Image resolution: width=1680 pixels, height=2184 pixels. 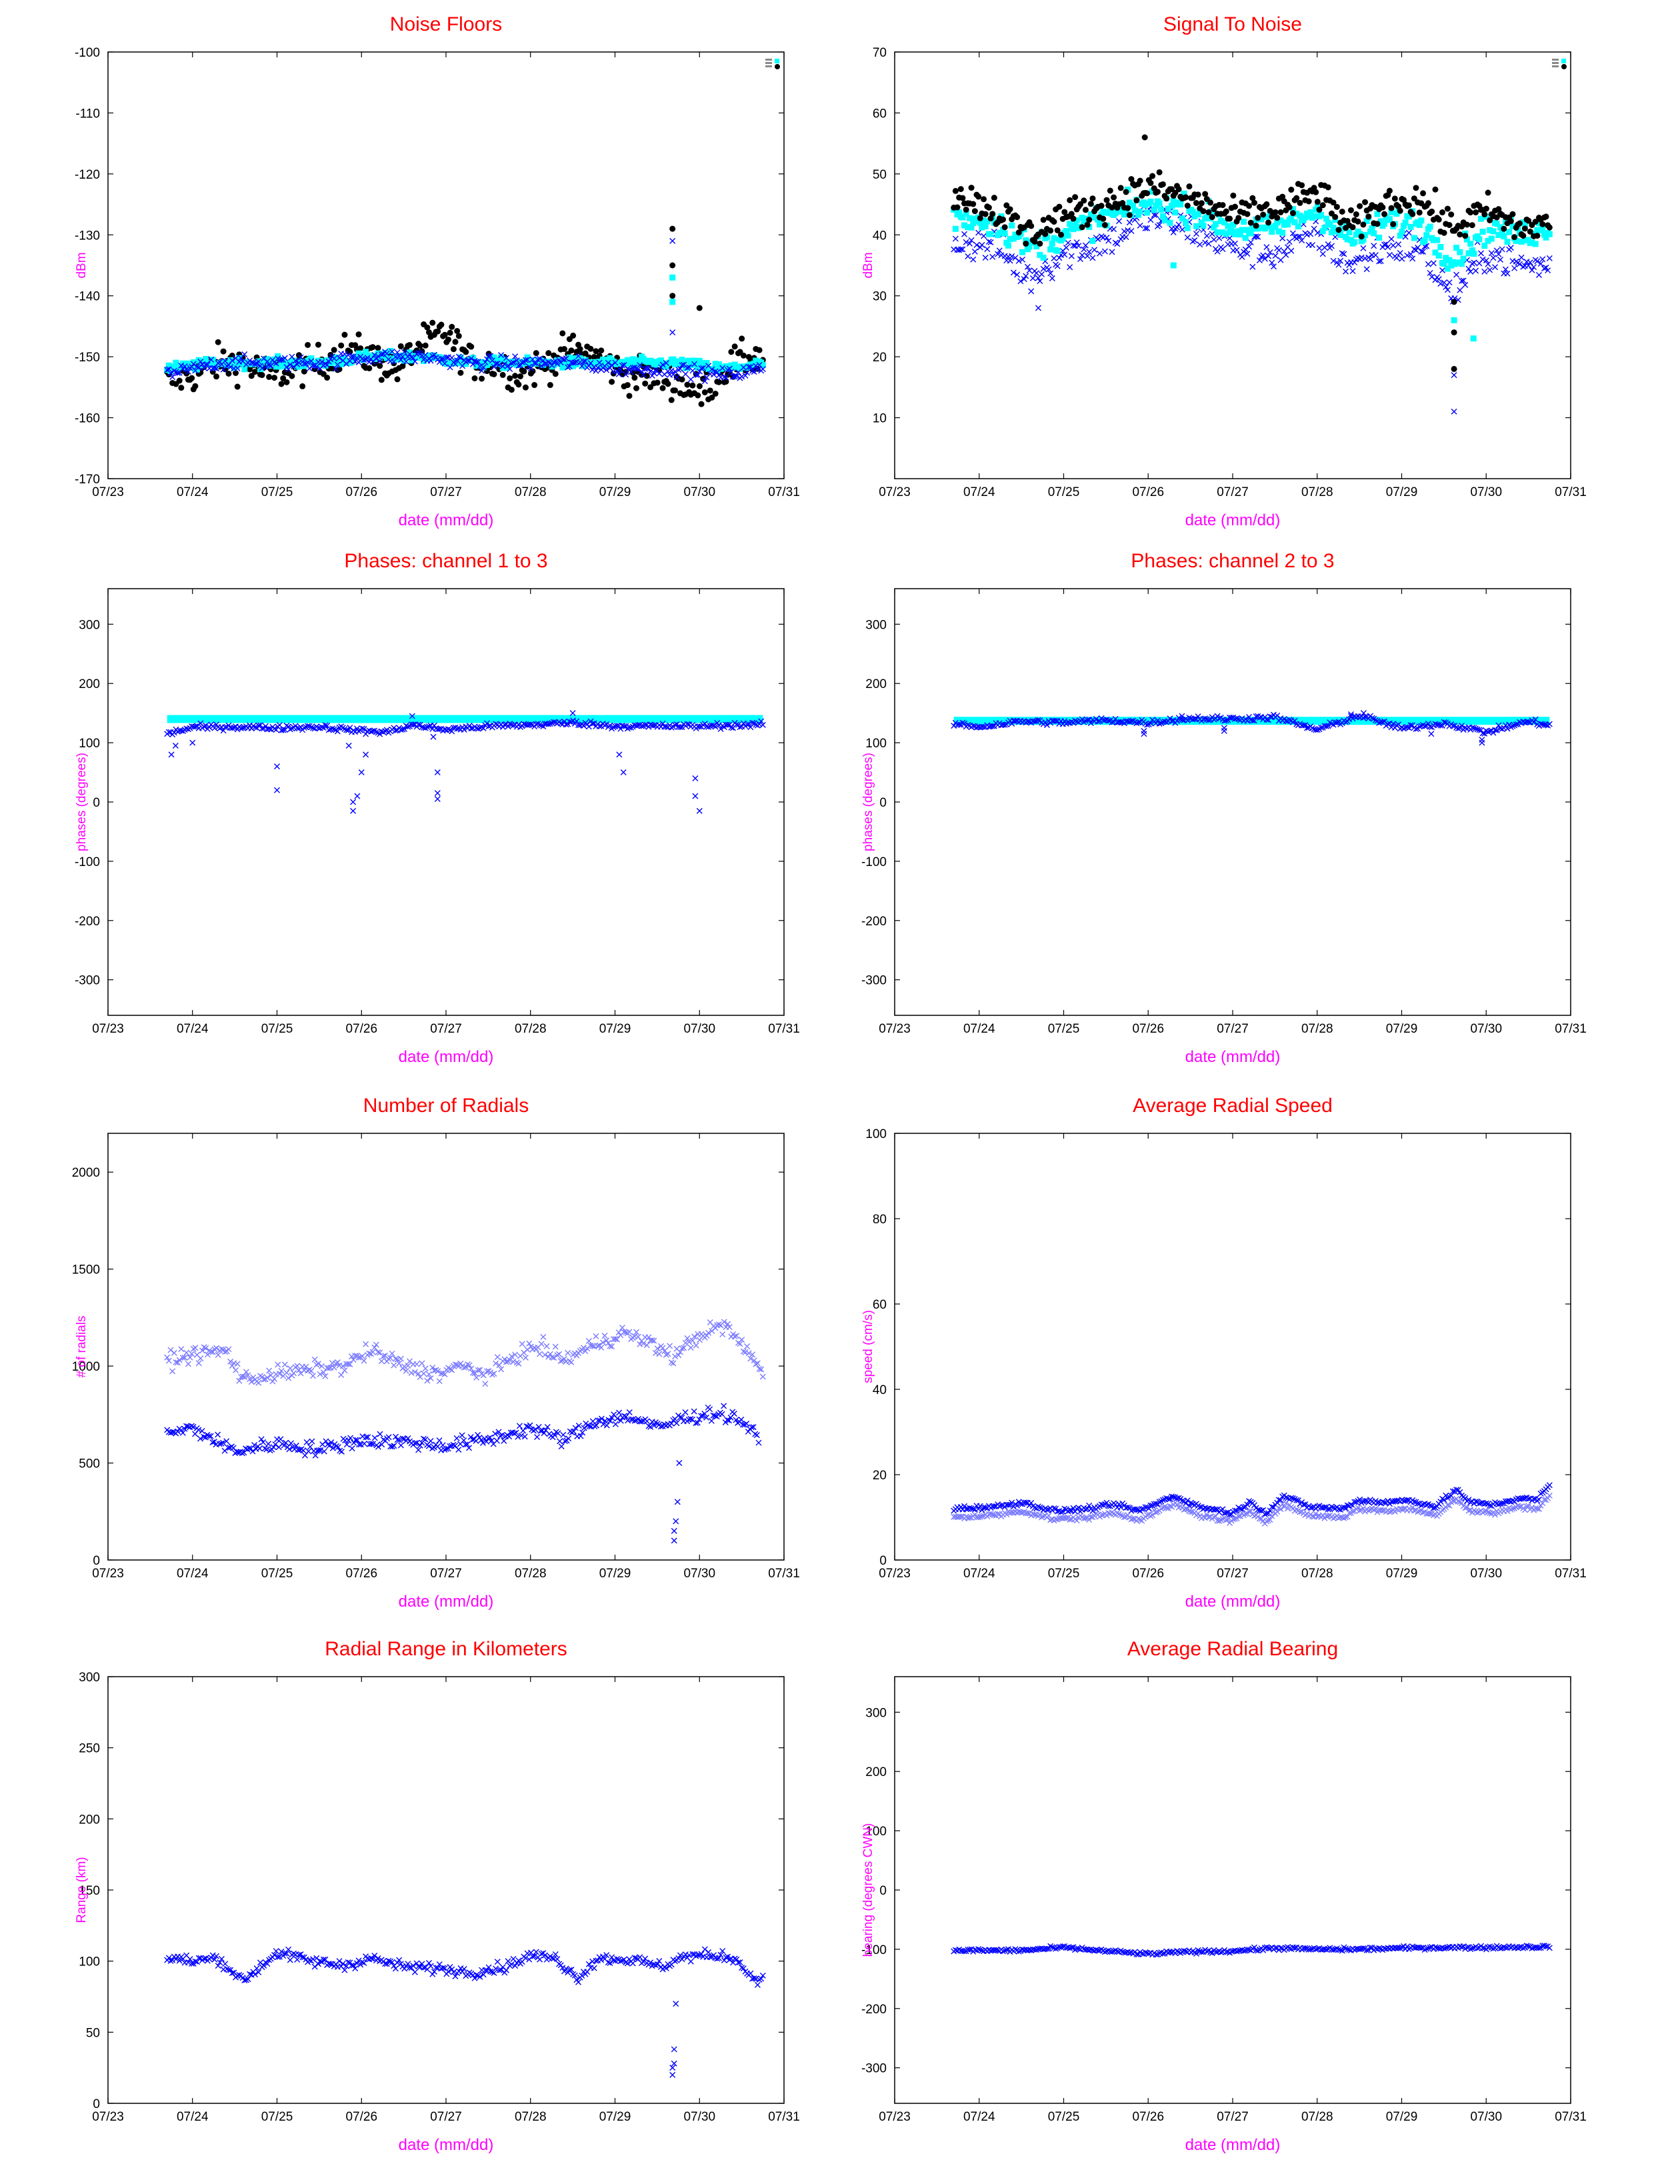 I want to click on y-tick-label: 20, so click(x=880, y=358).